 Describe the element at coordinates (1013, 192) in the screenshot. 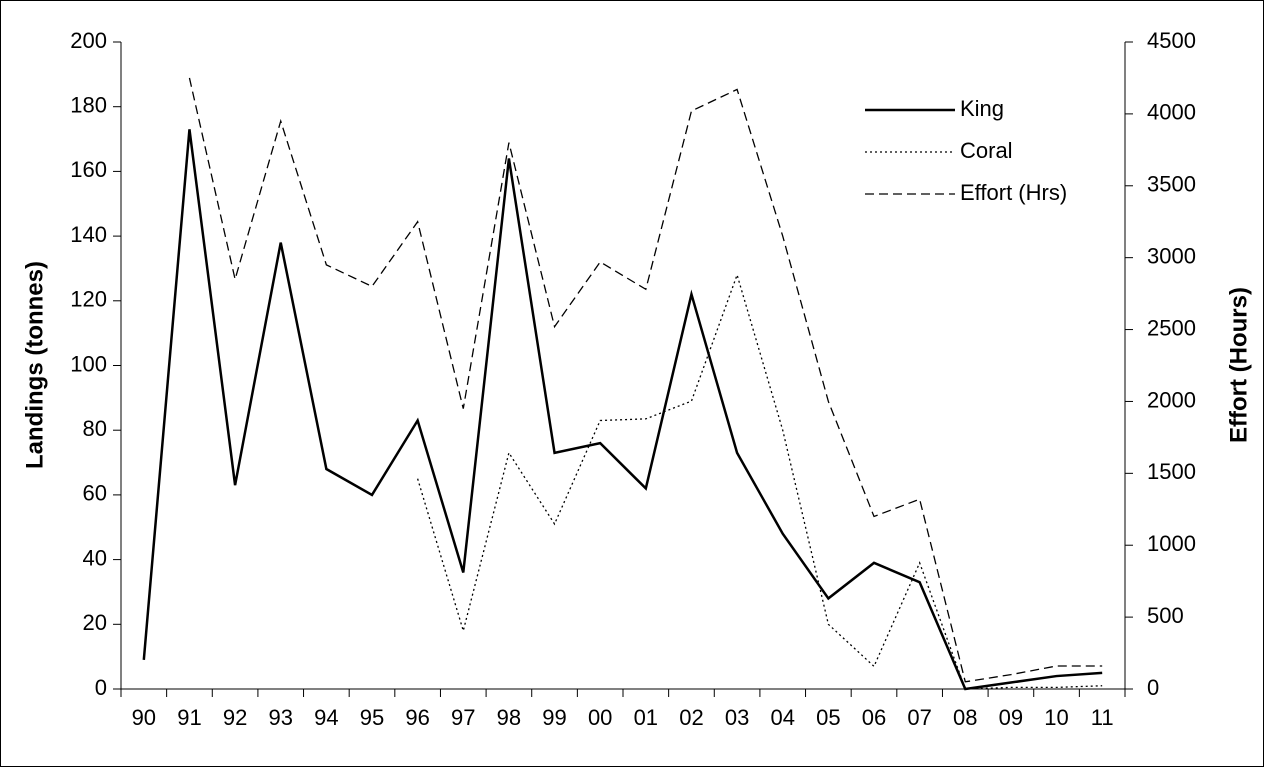

I see `legend-label: Effort (Hrs)` at that location.